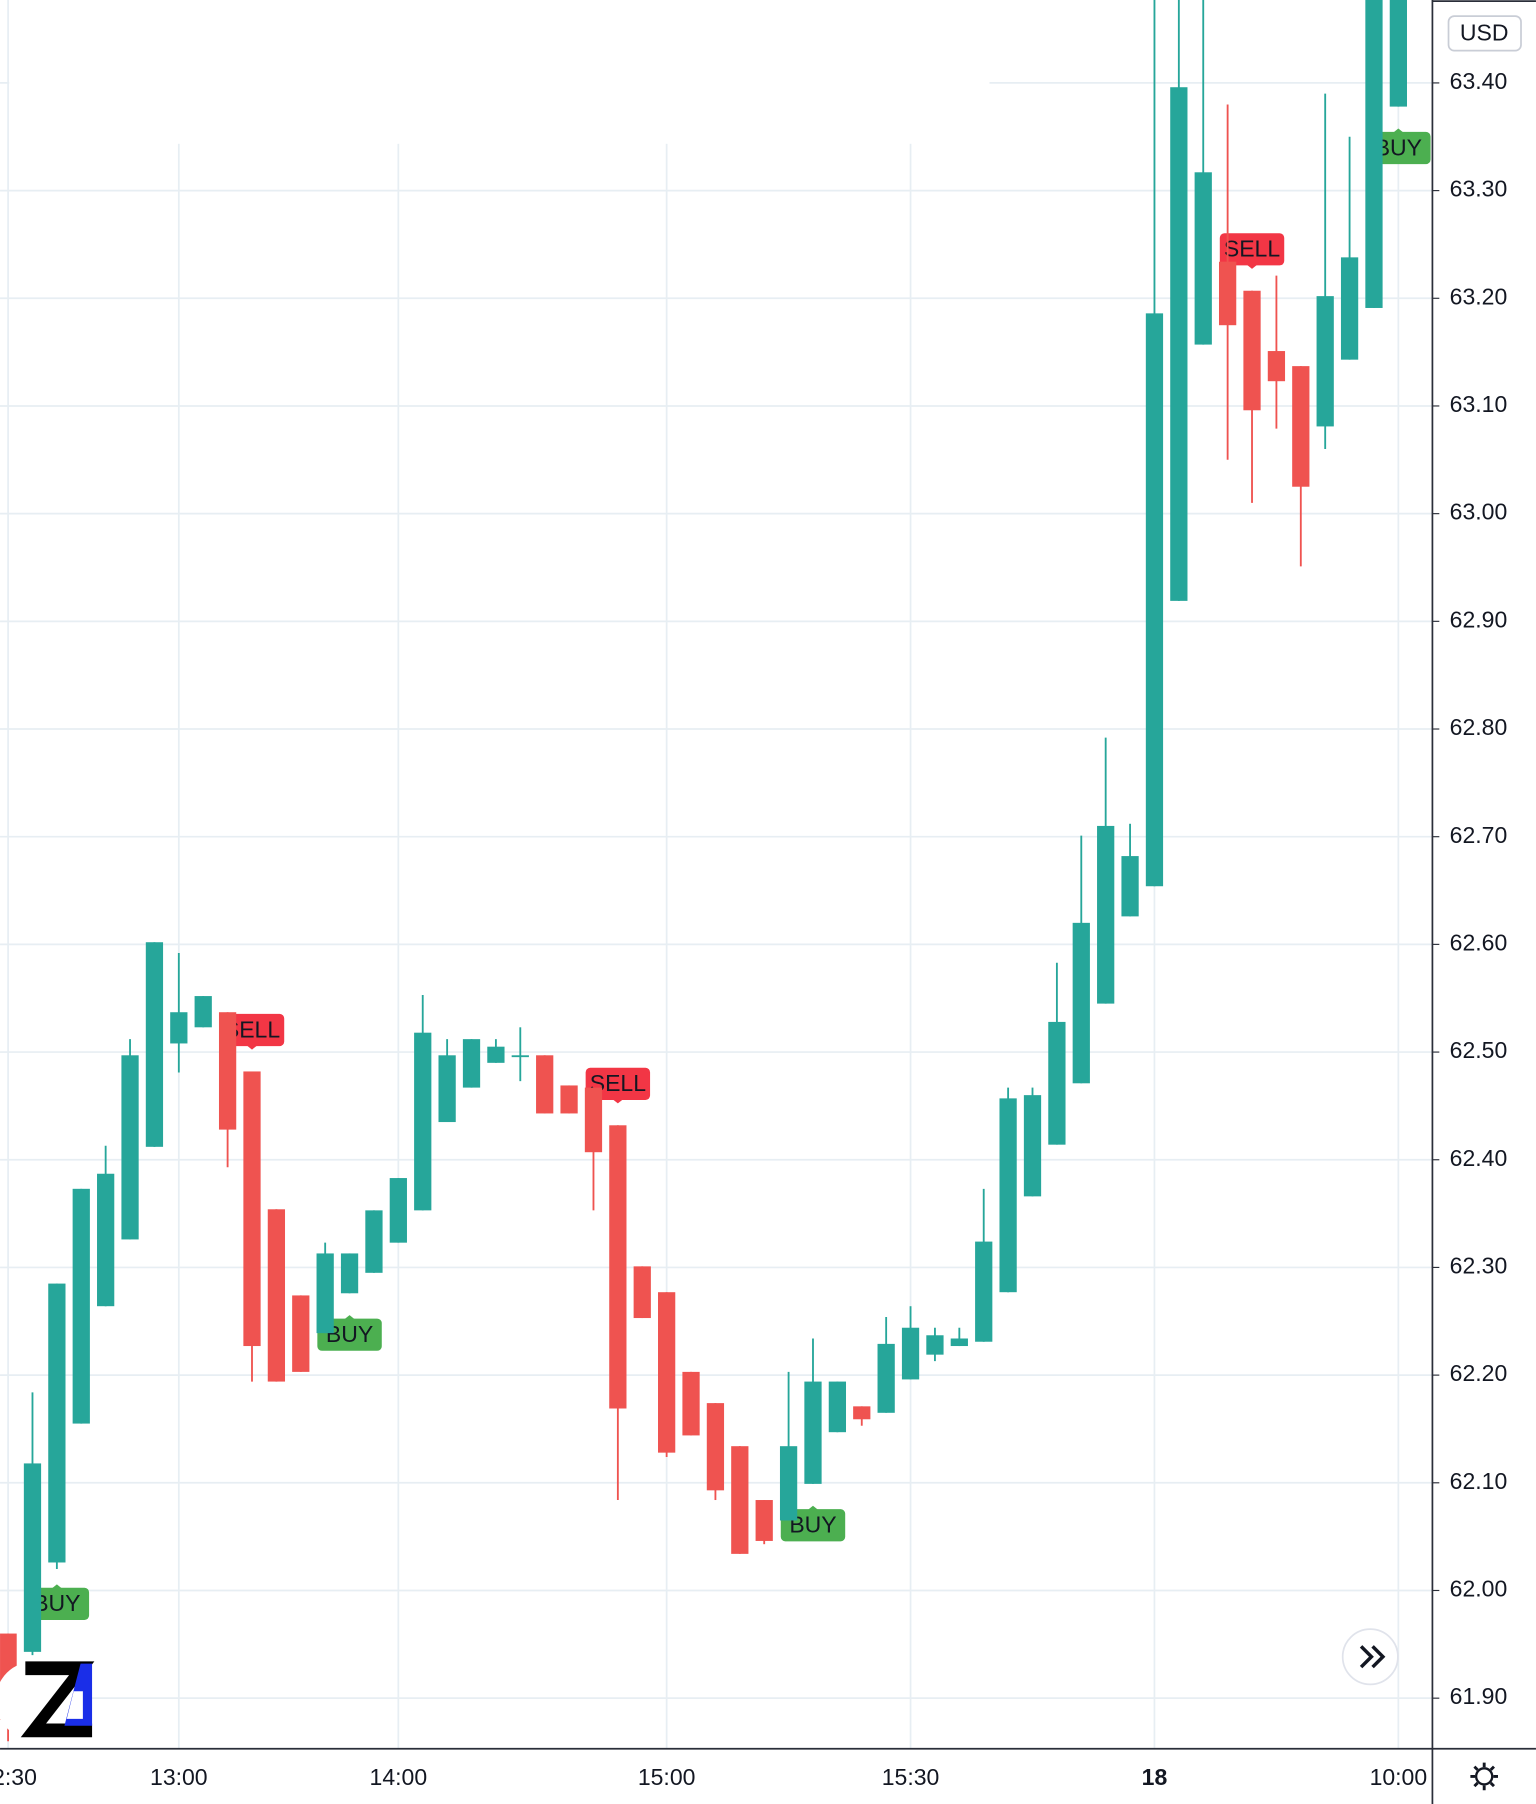  Describe the element at coordinates (1479, 296) in the screenshot. I see `y-tick-label: 63.20` at that location.